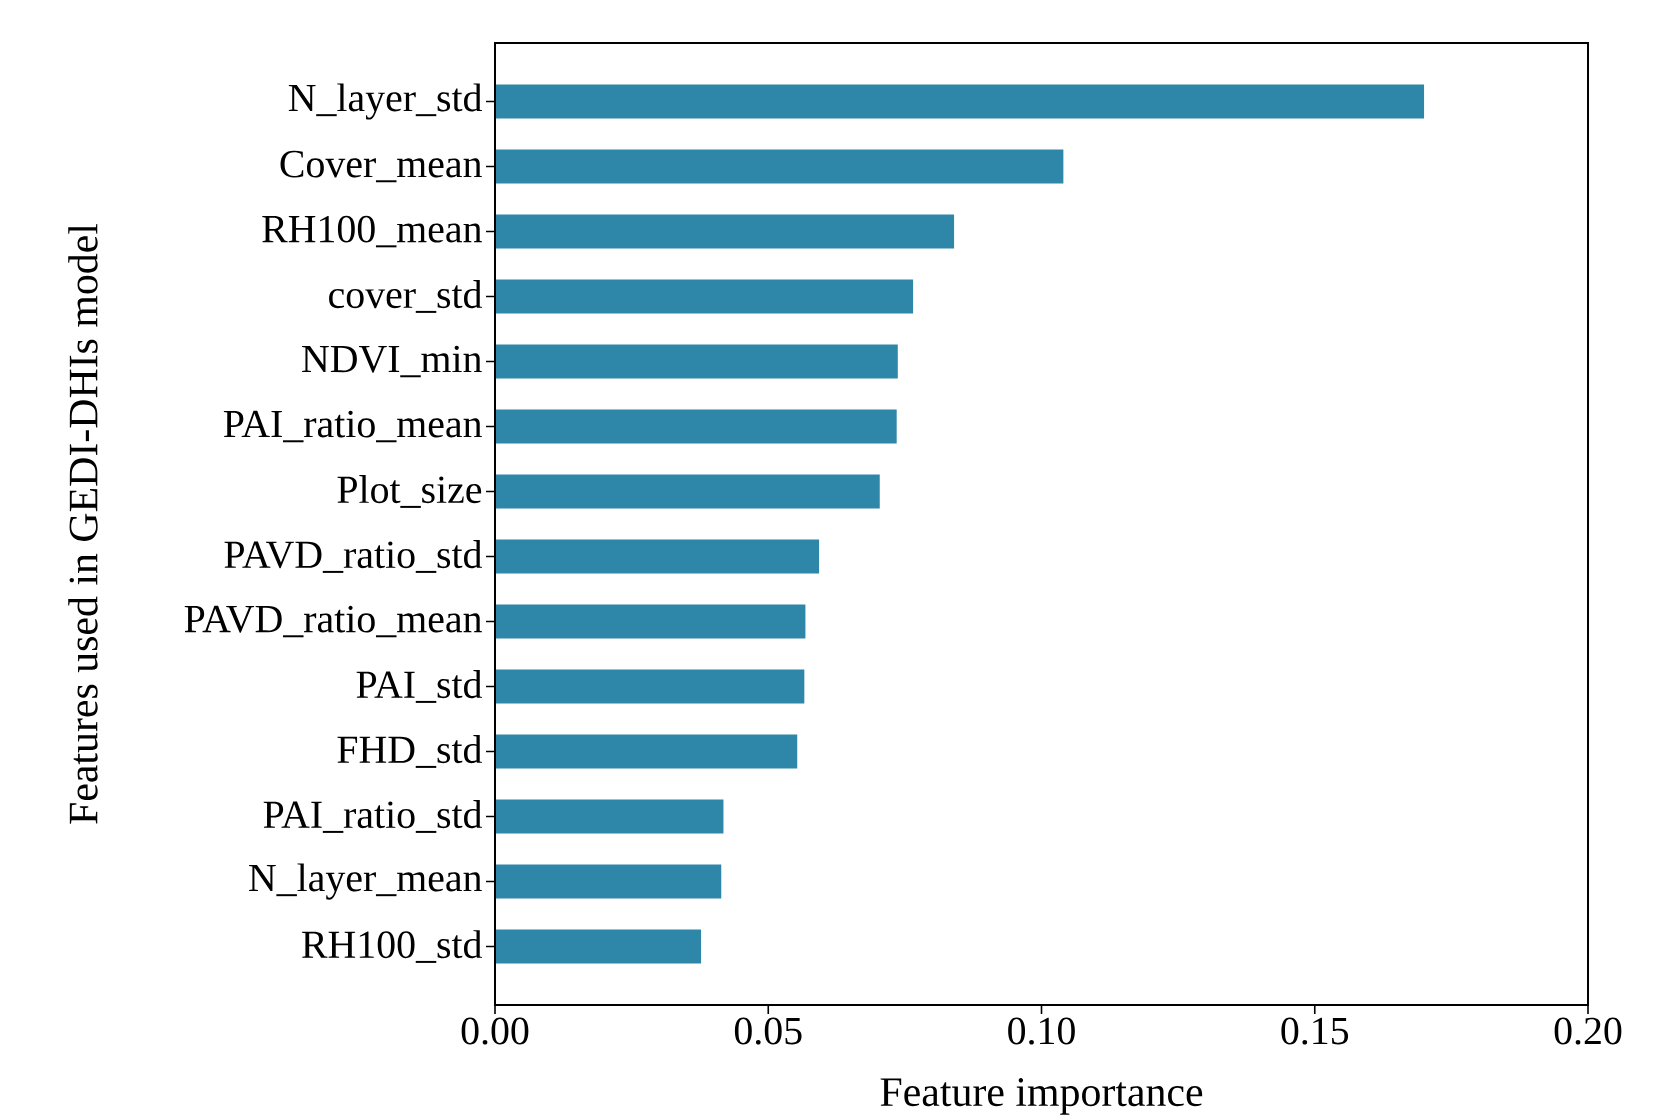 This screenshot has height=1117, width=1668. What do you see at coordinates (333, 621) in the screenshot?
I see `y-tick-label: PAVD_ratio_mean` at bounding box center [333, 621].